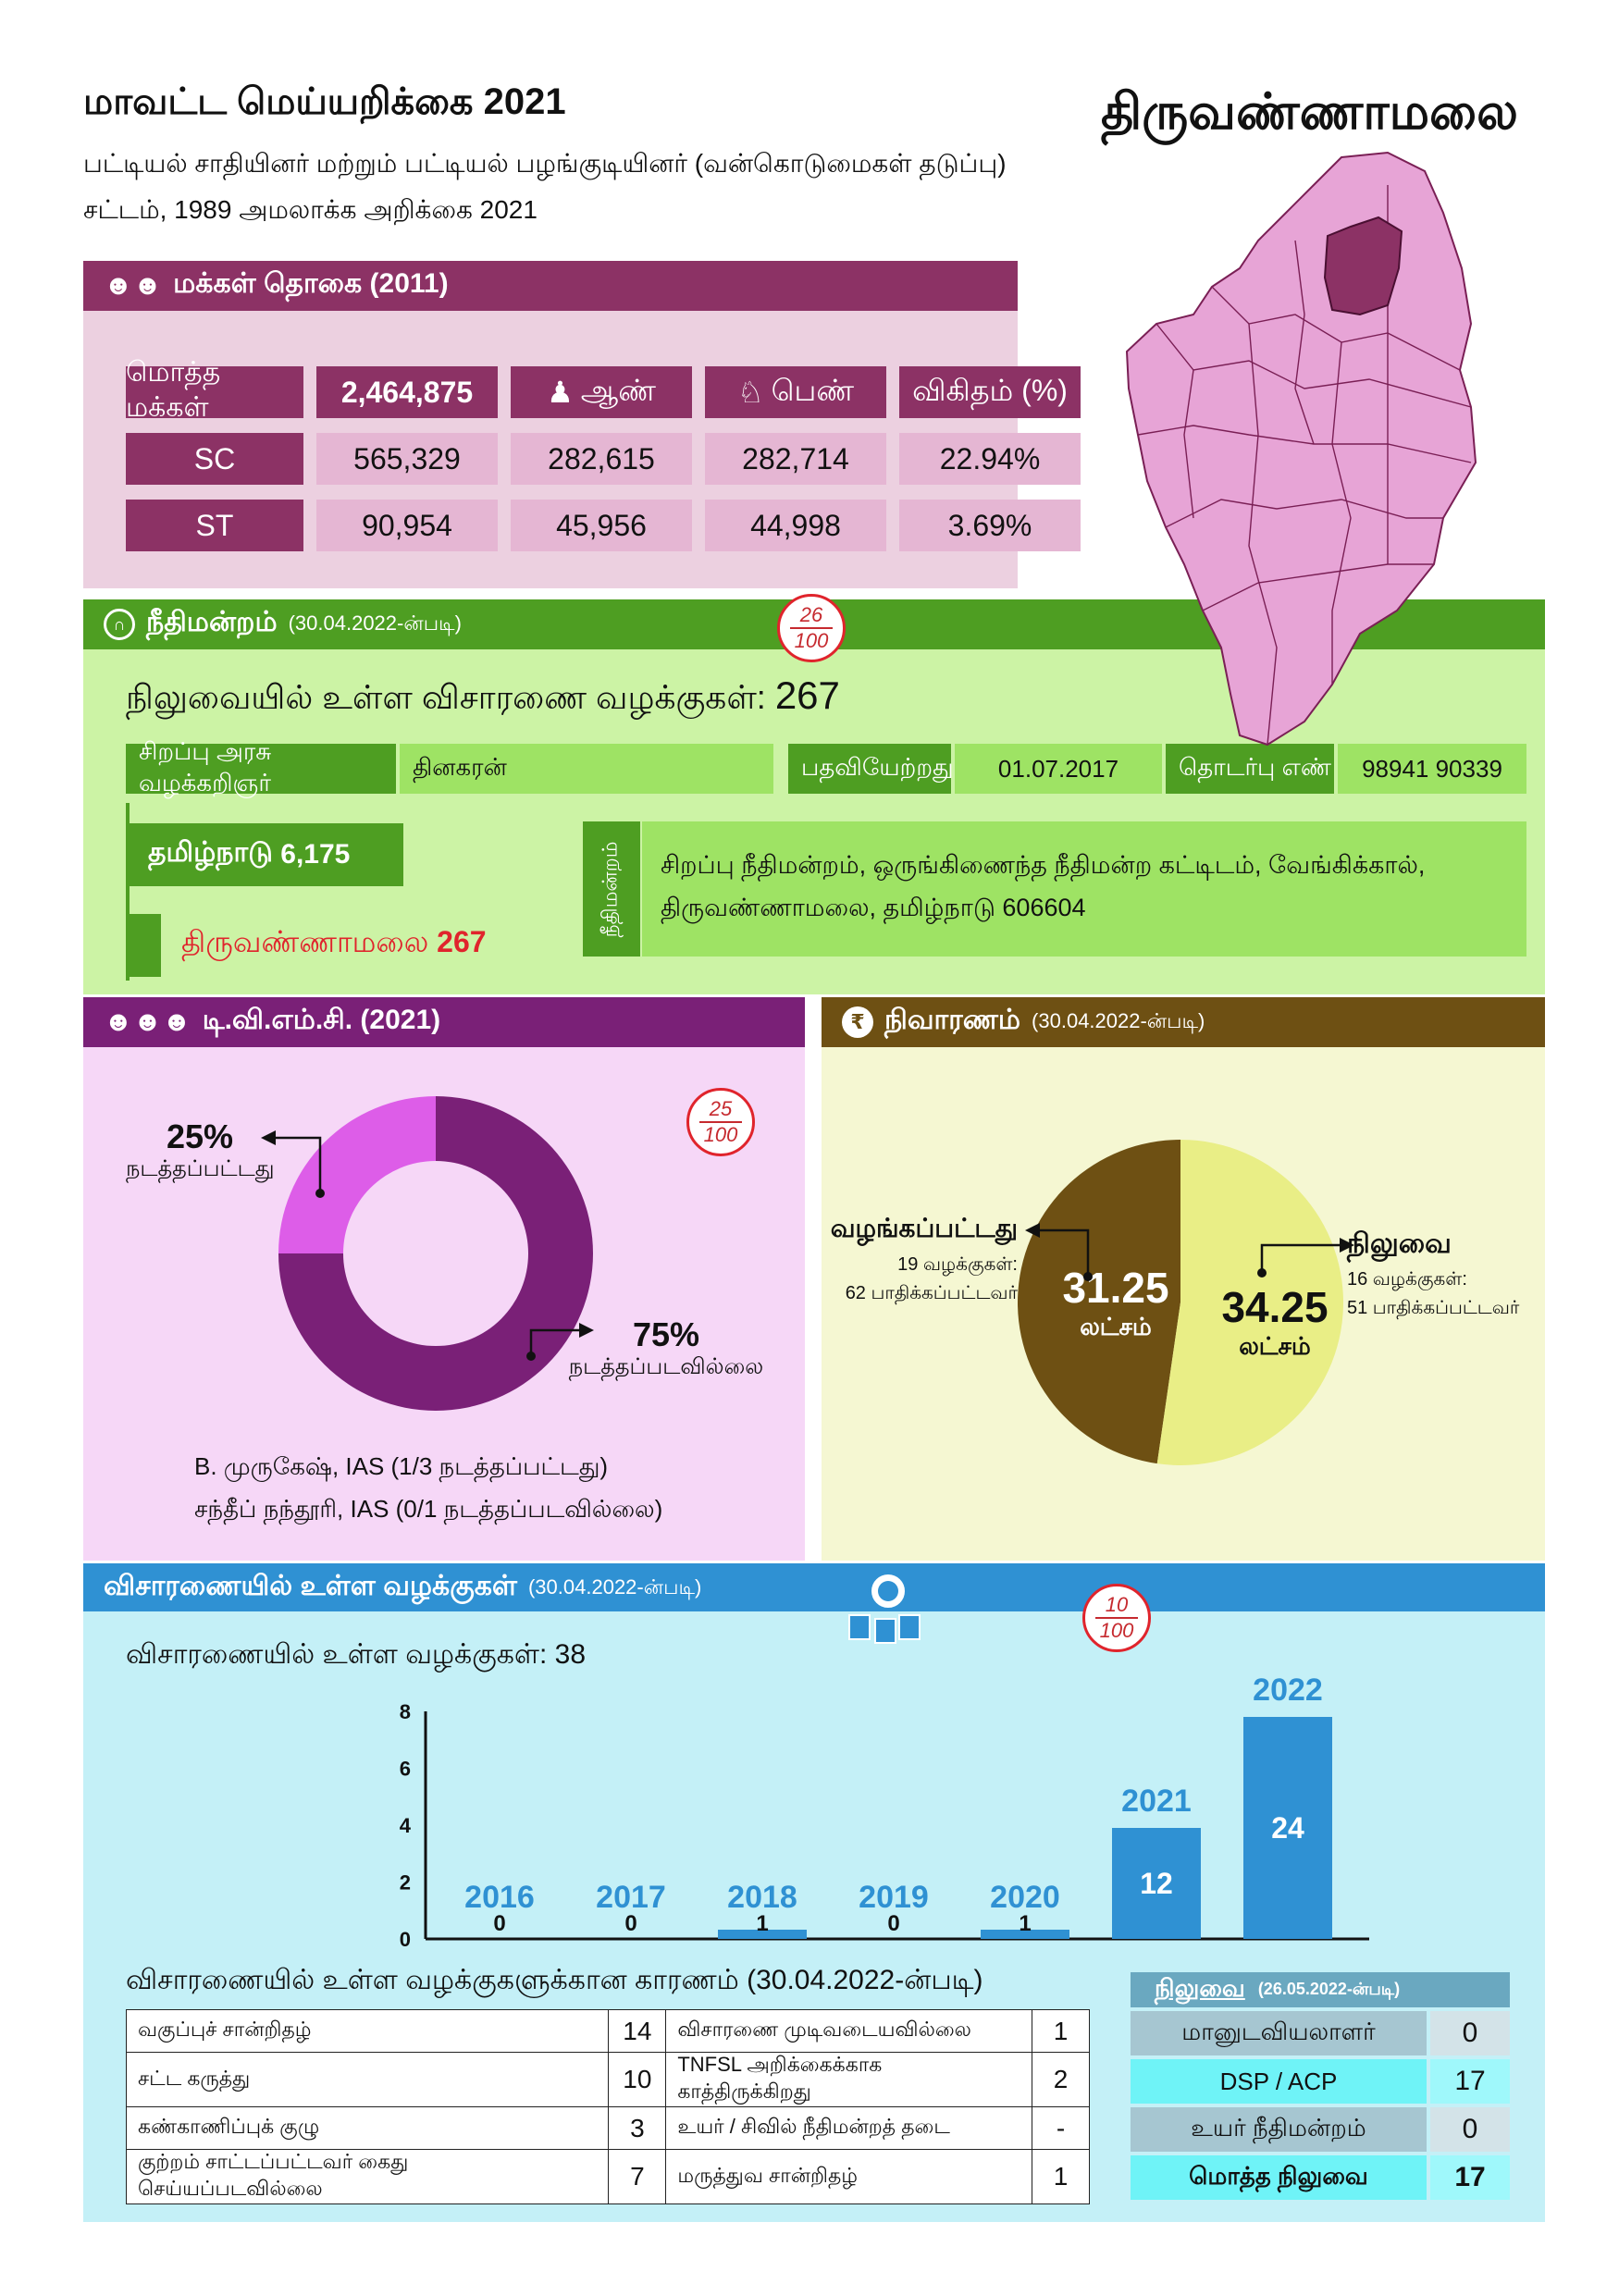 This screenshot has width=1619, height=2296. Describe the element at coordinates (857, 1022) in the screenshot. I see `rupee-bag-icon: ₹` at that location.